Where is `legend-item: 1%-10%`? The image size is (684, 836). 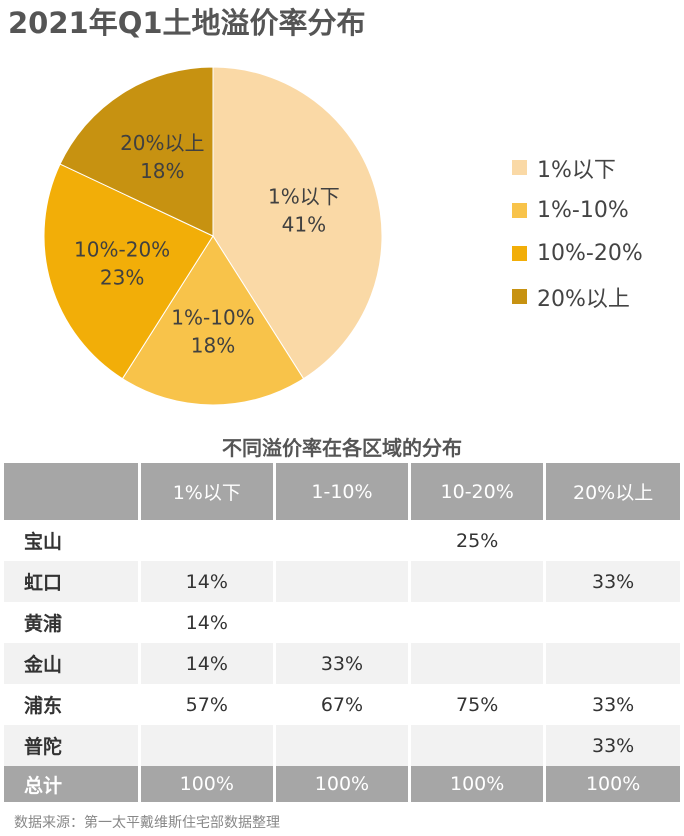 legend-item: 1%-10% is located at coordinates (577, 210).